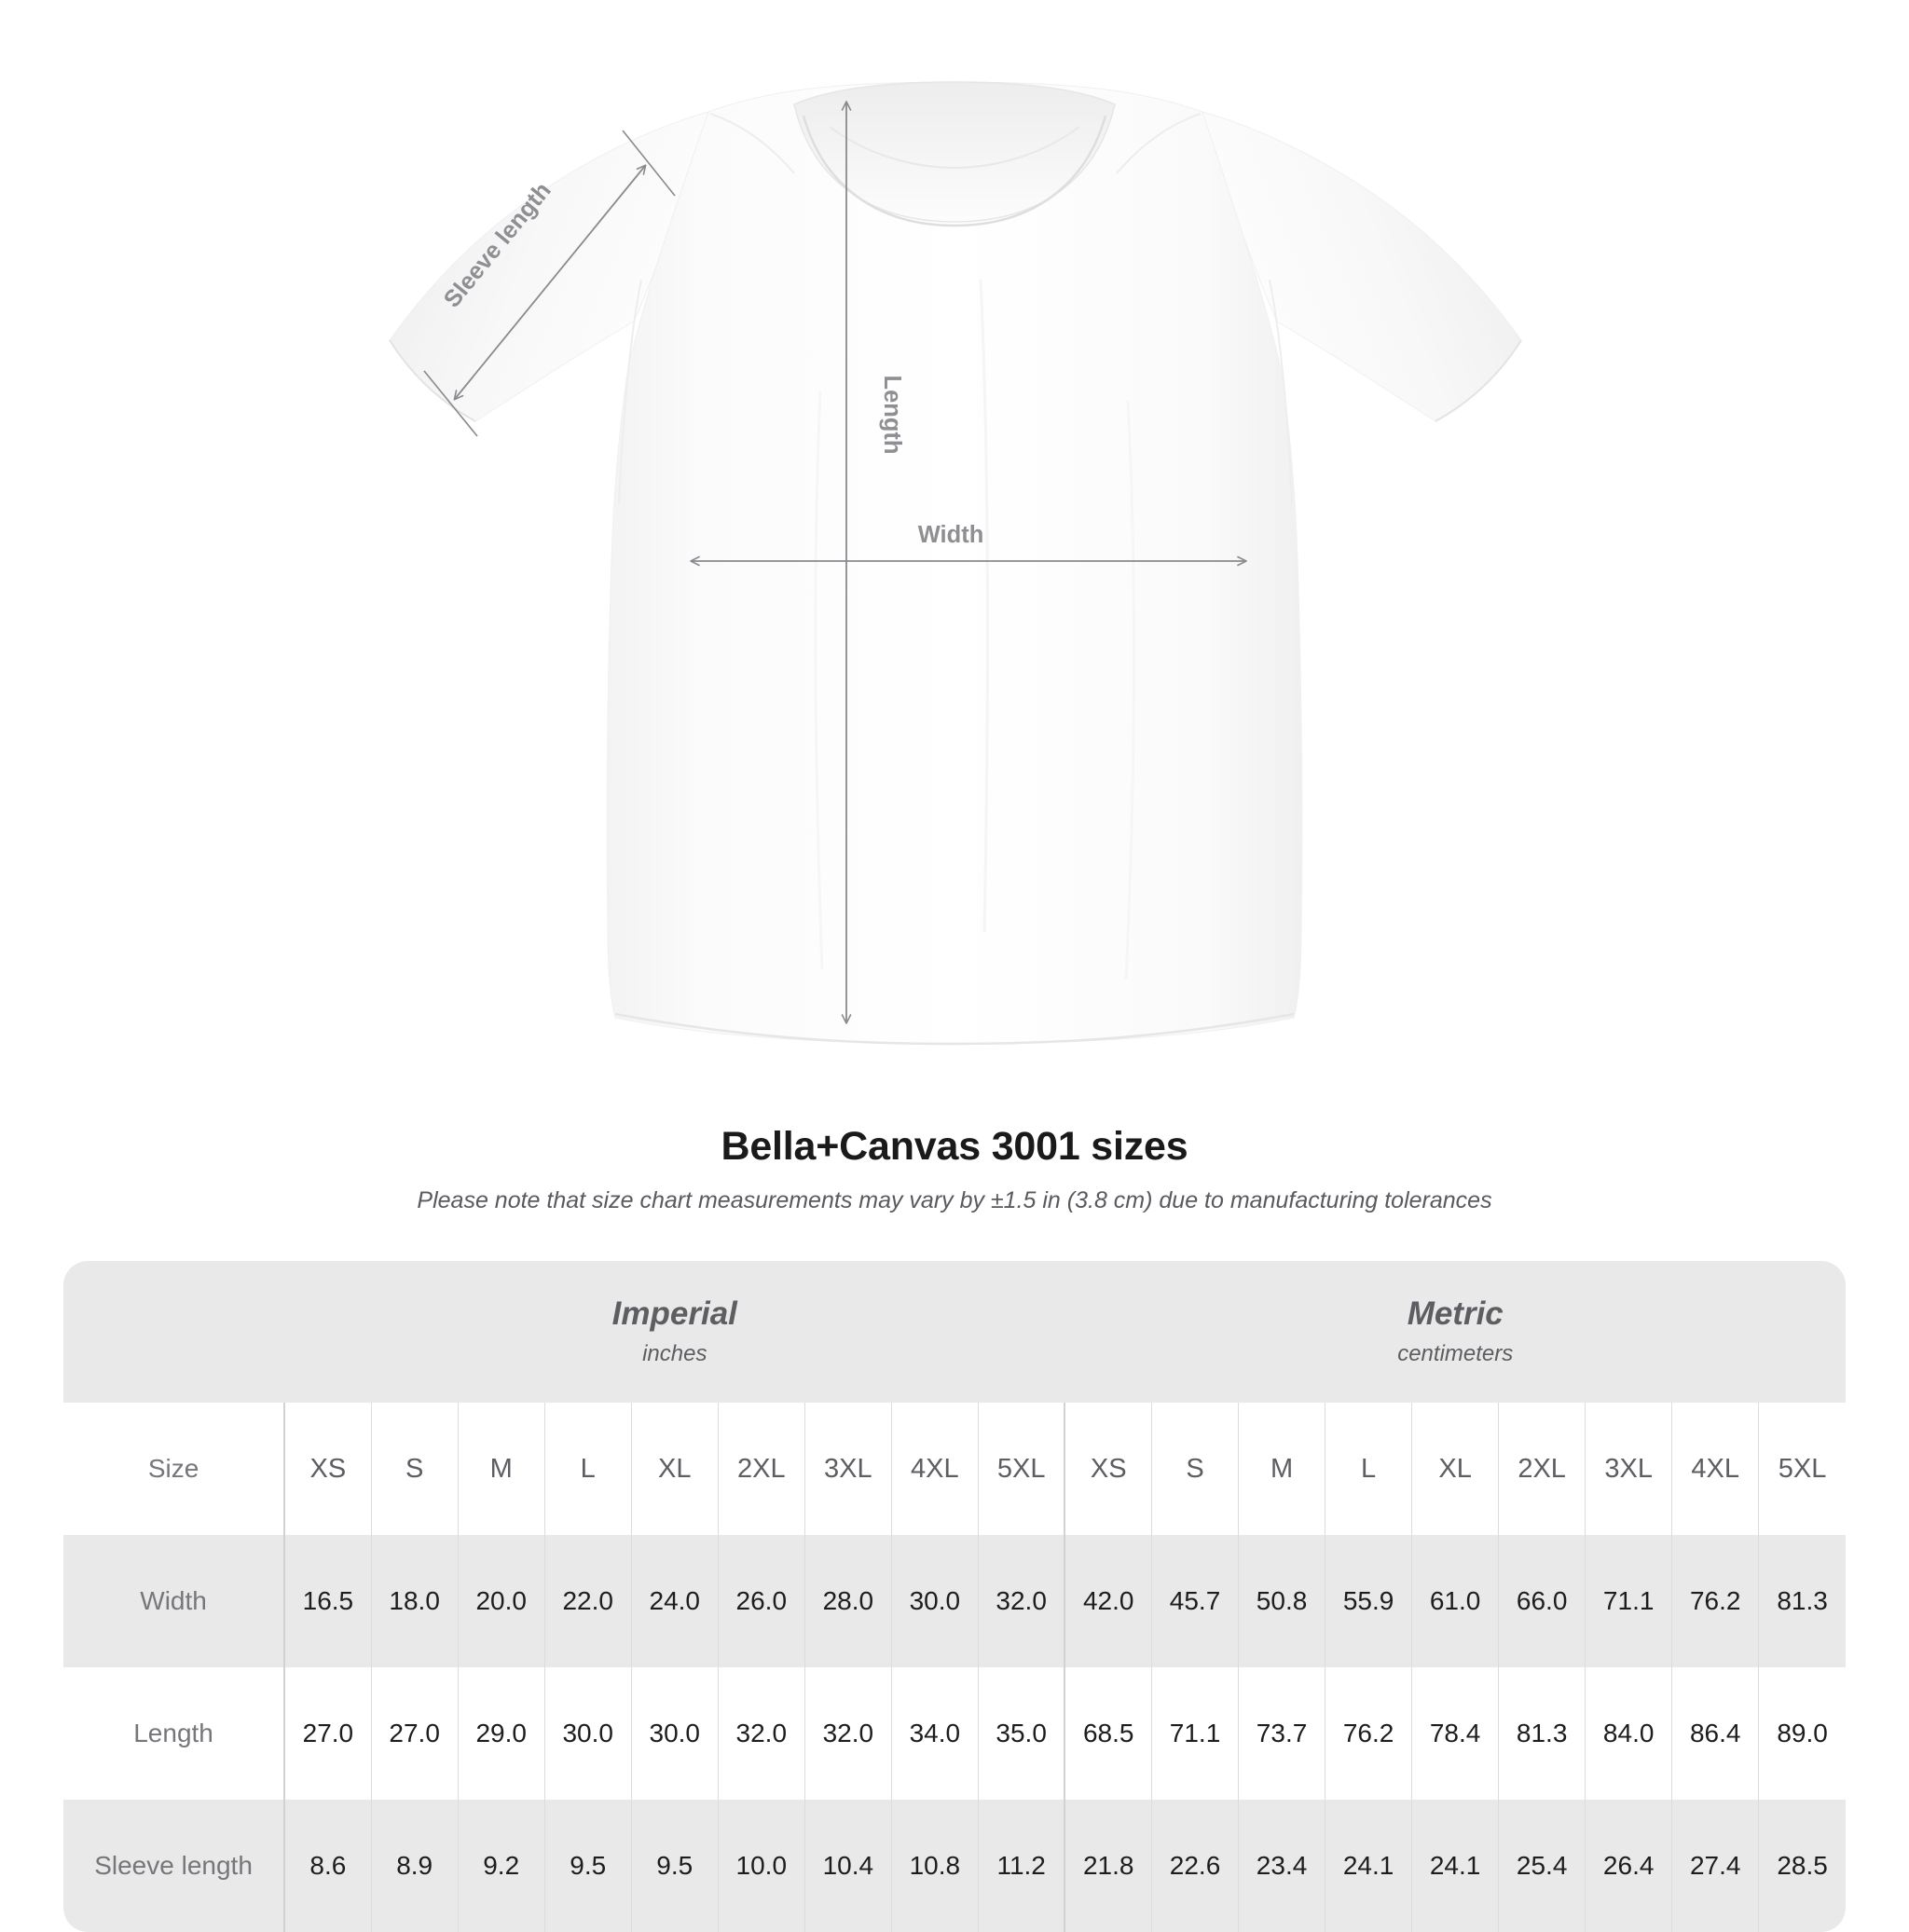  Describe the element at coordinates (414, 1733) in the screenshot. I see `cell-length-imperial-s: 27.0` at that location.